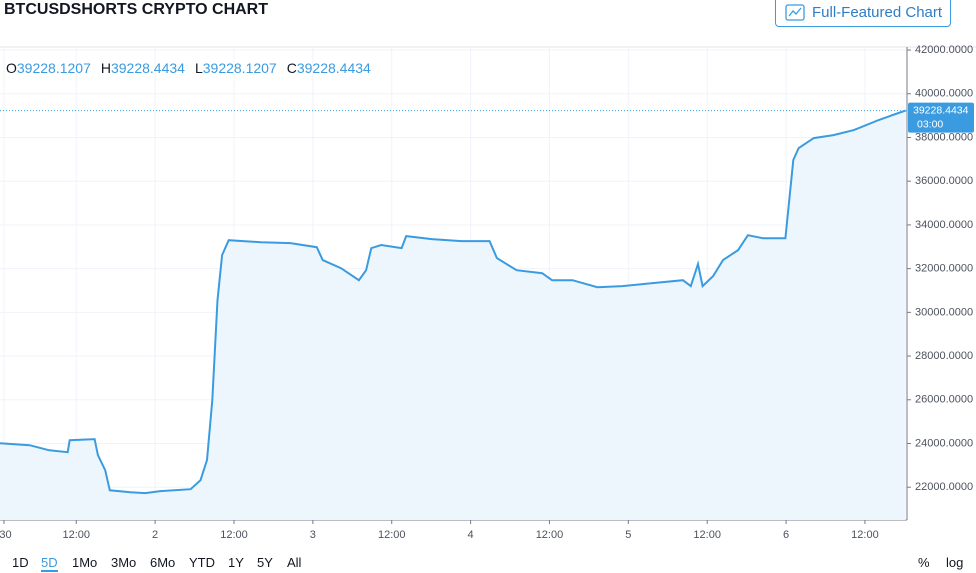 This screenshot has width=976, height=573. I want to click on y-tick-label: 24000.0000, so click(944, 443).